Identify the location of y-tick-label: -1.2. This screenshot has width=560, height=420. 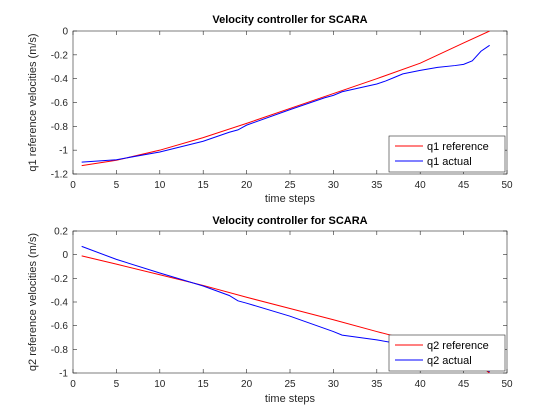
(60, 175).